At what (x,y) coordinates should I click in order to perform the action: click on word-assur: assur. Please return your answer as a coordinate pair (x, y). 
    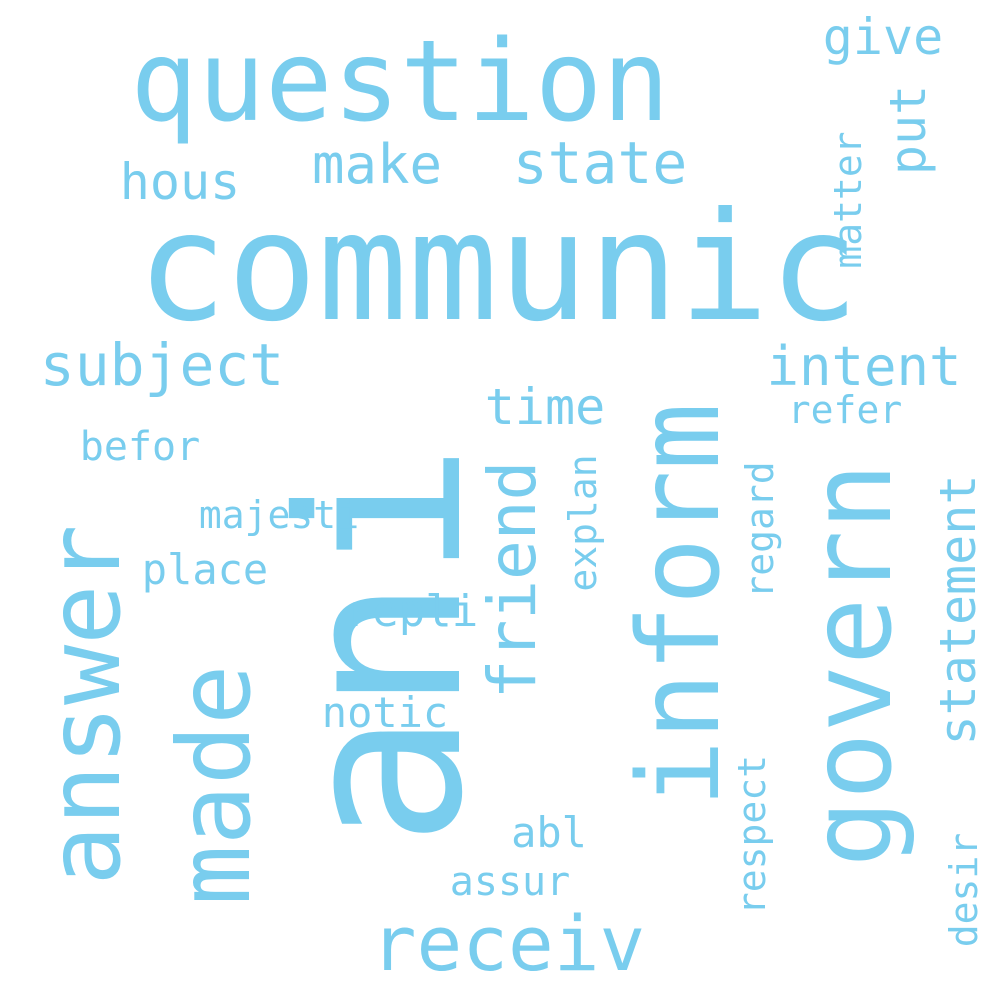
    Looking at the image, I should click on (510, 882).